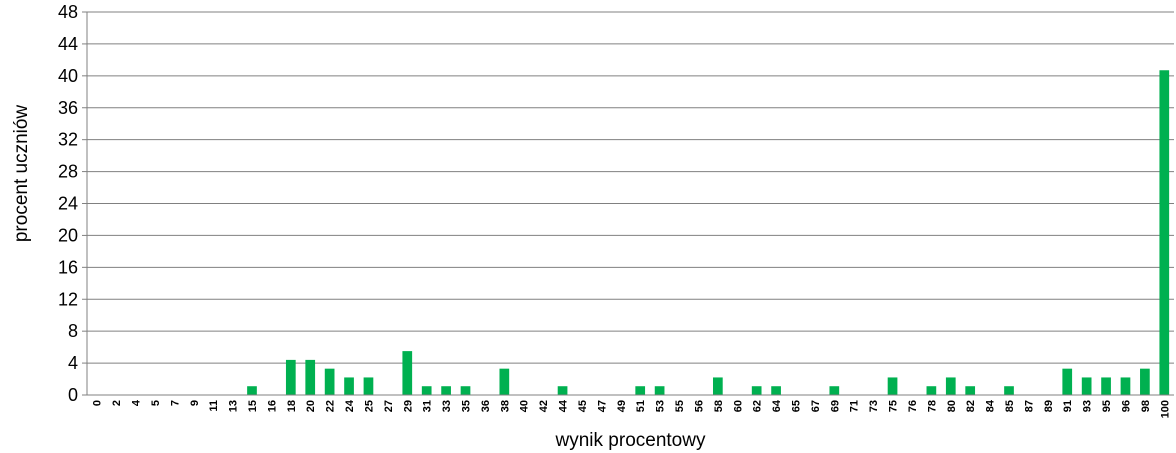 The height and width of the screenshot is (453, 1176). I want to click on x-tick-label: 51, so click(641, 406).